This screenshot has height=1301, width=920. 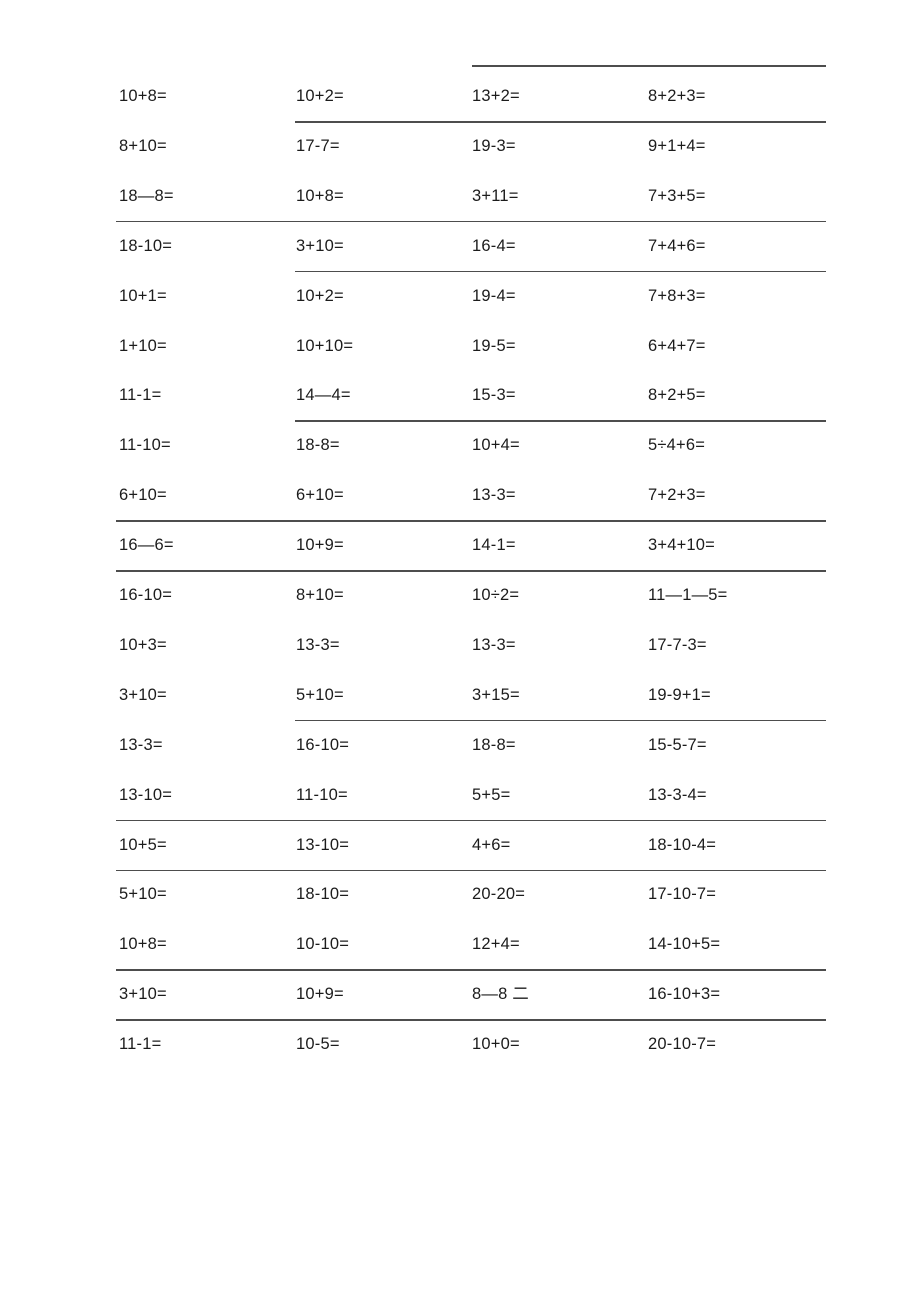 What do you see at coordinates (677, 644) in the screenshot?
I see `problem-cell: 17-7-3=` at bounding box center [677, 644].